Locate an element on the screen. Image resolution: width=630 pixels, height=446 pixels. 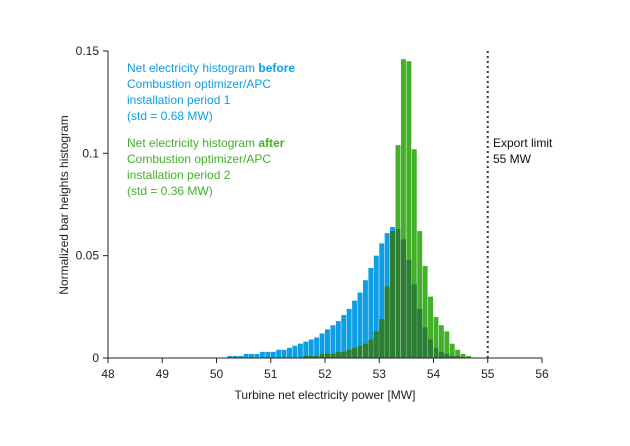
x-tick-label: 49 is located at coordinates (163, 374).